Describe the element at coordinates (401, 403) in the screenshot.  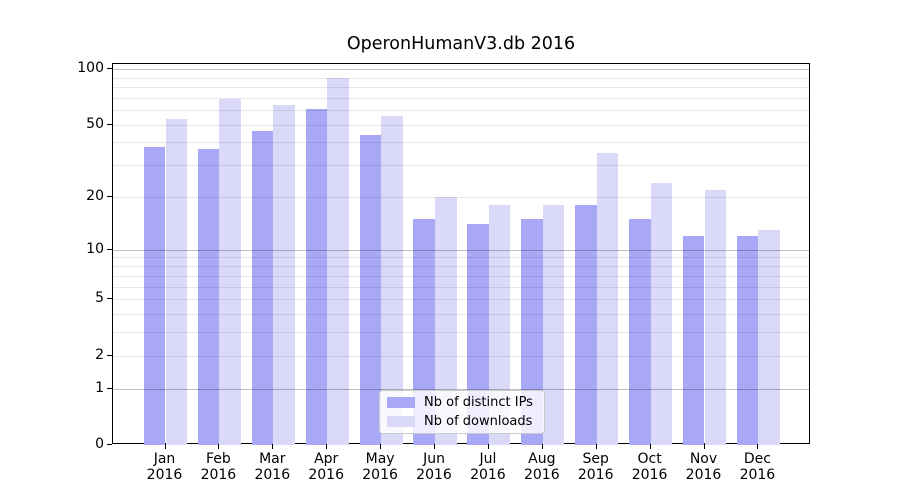
I see `legend-swatch-ips-icon` at that location.